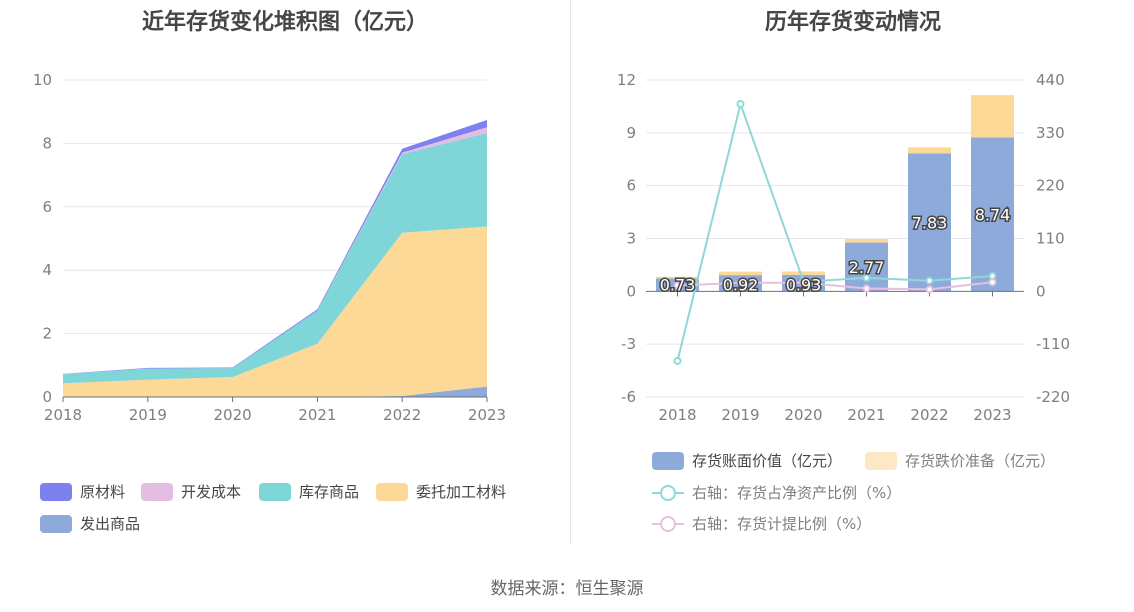 This screenshot has width=1134, height=612. I want to click on y-left-tick-label: 9, so click(631, 133).